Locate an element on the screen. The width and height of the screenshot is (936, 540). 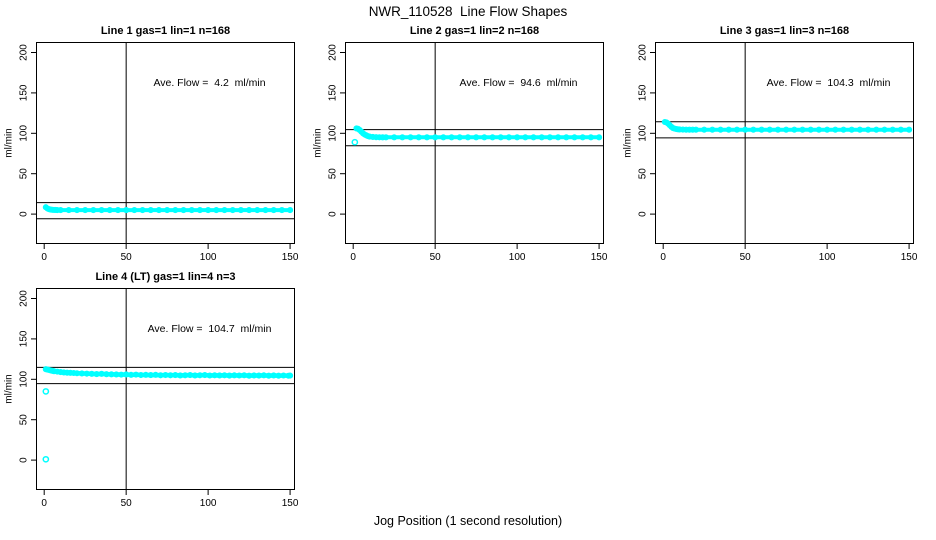
plot-area-line-1: 0 50 100 150 200 0 50 100 150 ml/min is located at coordinates (151, 152).